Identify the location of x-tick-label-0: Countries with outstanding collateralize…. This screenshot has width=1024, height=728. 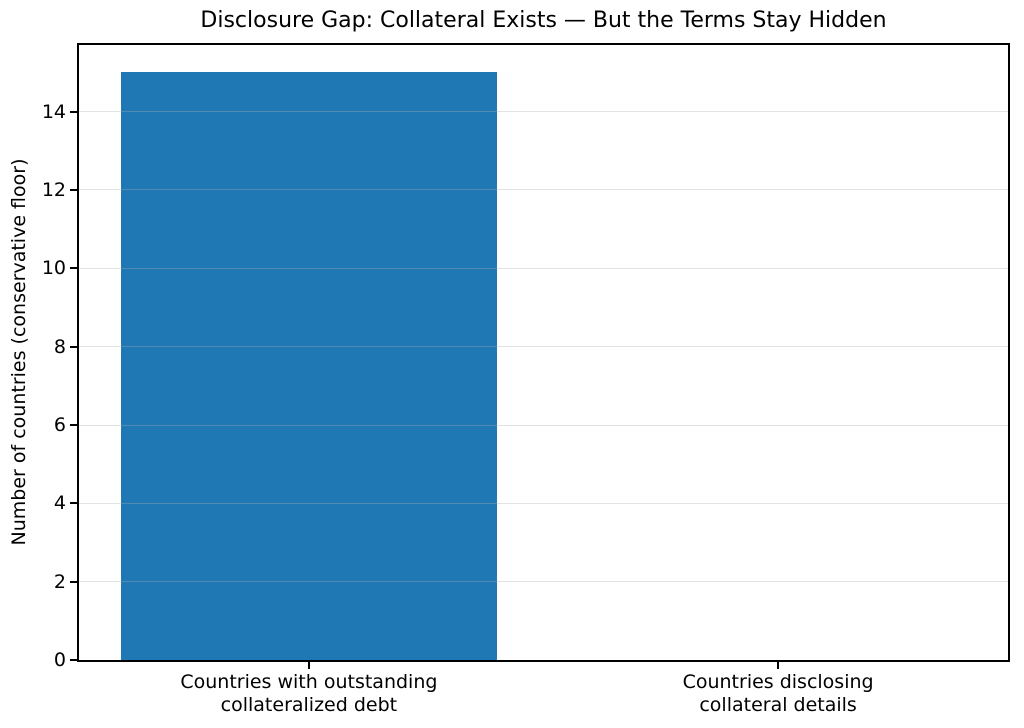
(309, 693).